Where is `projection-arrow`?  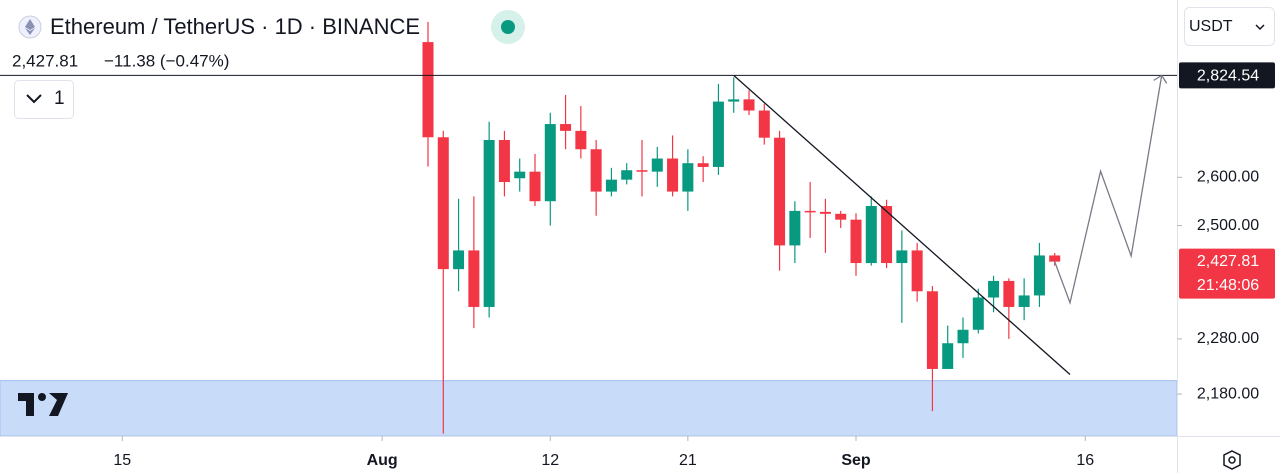
projection-arrow is located at coordinates (1160, 79).